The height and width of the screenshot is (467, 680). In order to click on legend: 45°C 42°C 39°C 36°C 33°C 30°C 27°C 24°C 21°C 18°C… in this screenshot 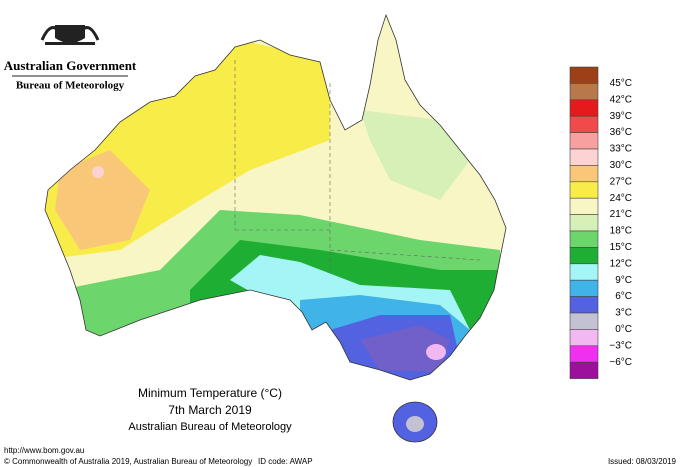, I will do `click(600, 222)`.